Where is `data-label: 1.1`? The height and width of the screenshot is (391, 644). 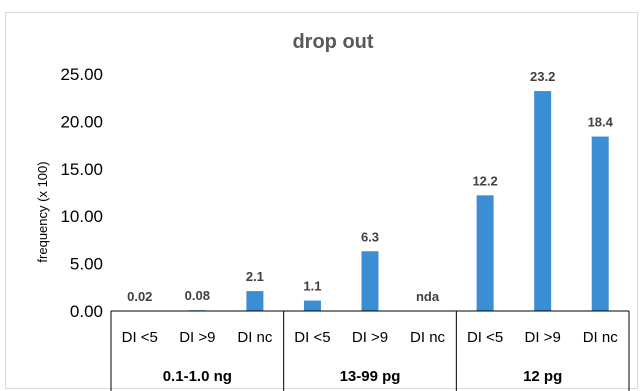 data-label: 1.1 is located at coordinates (312, 286).